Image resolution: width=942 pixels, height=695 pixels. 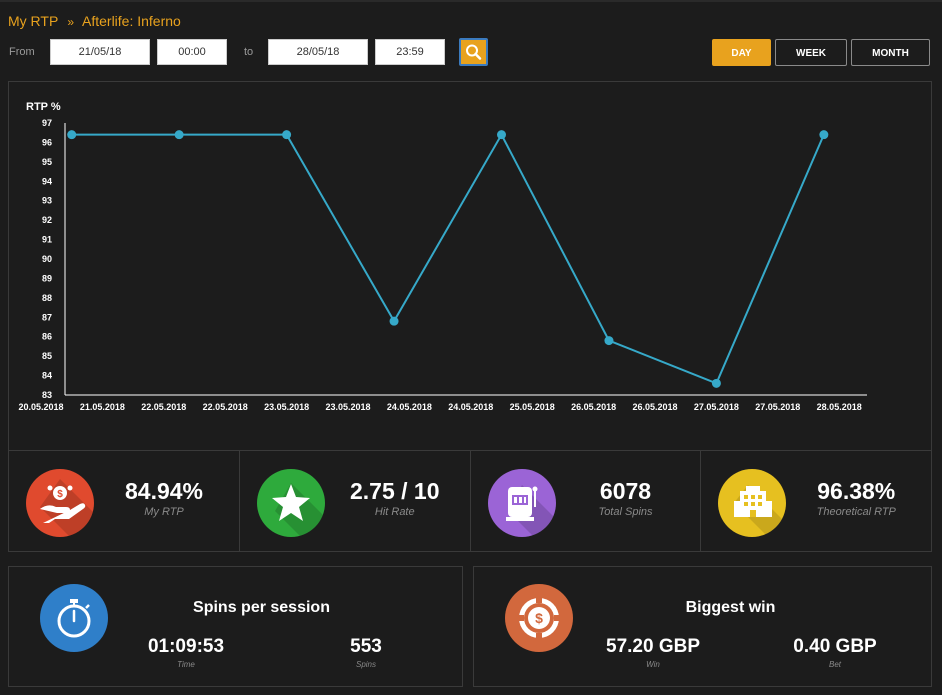 What do you see at coordinates (47, 142) in the screenshot?
I see `y-tick-label: 96` at bounding box center [47, 142].